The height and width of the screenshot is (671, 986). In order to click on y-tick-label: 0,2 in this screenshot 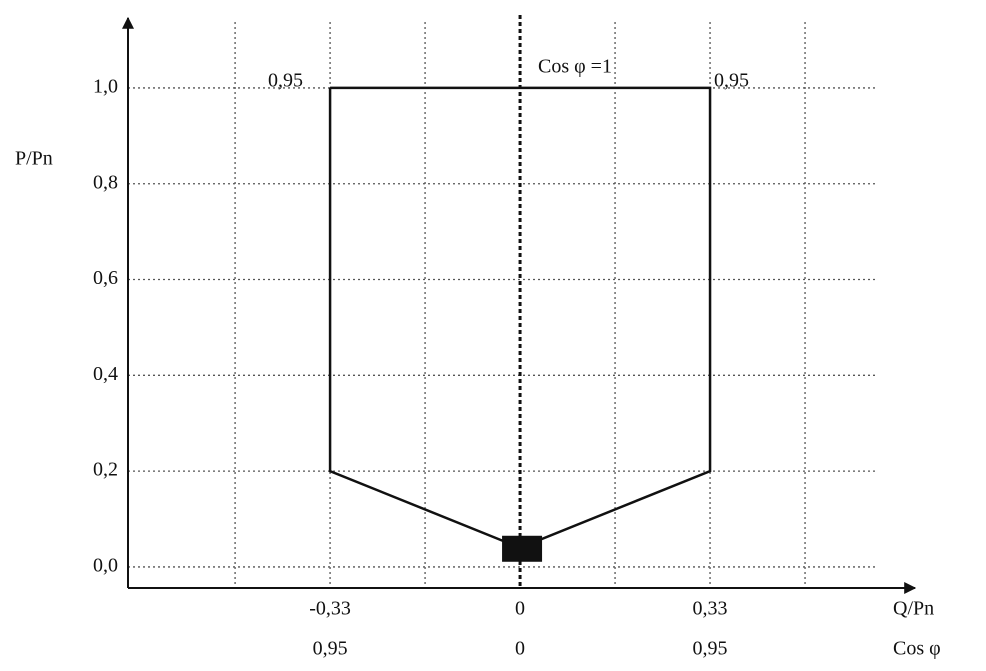, I will do `click(105, 470)`.